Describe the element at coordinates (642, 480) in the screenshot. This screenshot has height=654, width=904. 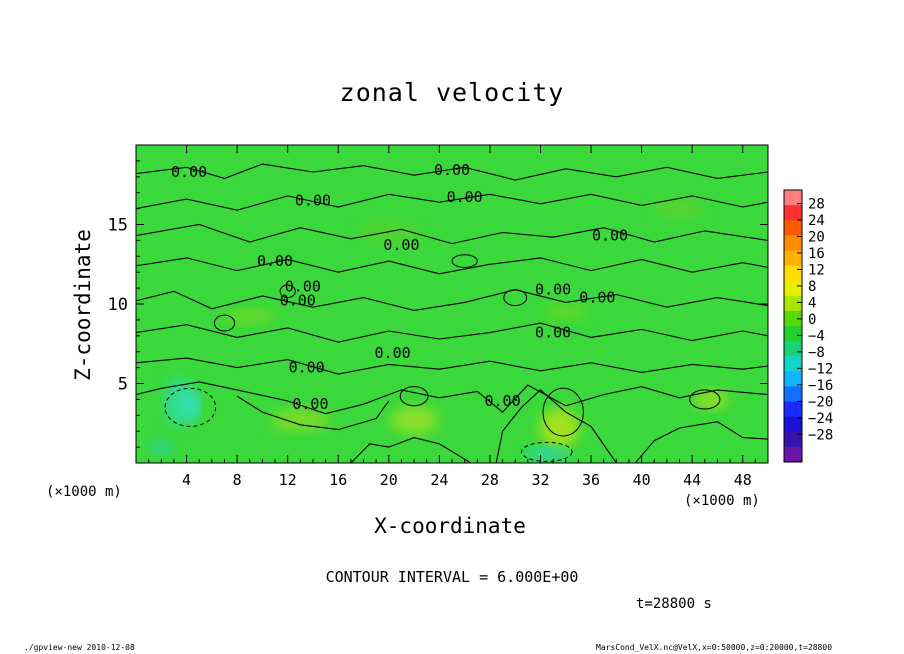
I see `x-tick-label: 40` at that location.